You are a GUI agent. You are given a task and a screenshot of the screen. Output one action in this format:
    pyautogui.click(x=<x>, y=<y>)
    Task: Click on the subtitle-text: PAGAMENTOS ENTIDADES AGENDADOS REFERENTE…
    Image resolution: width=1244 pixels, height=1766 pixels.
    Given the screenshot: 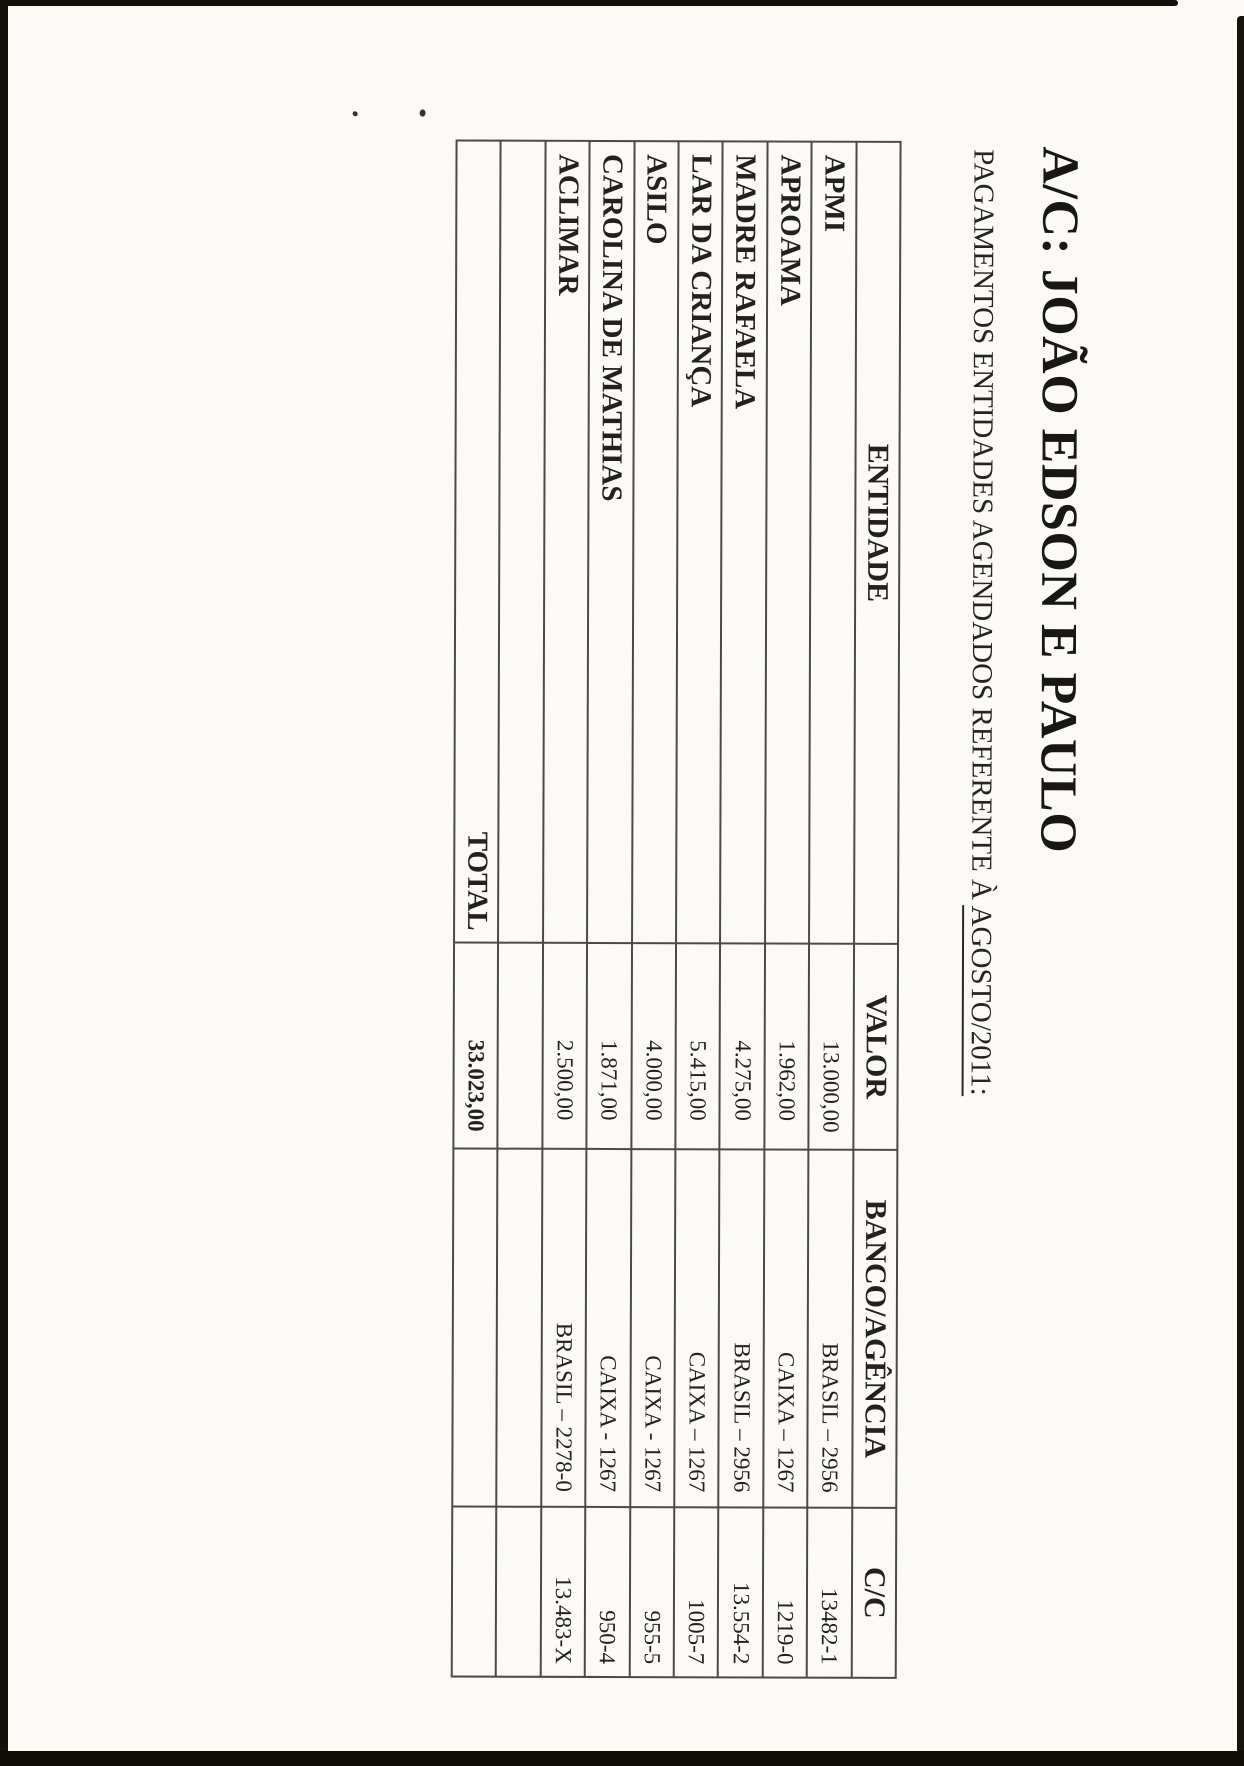 What is the action you would take?
    pyautogui.click(x=982, y=527)
    